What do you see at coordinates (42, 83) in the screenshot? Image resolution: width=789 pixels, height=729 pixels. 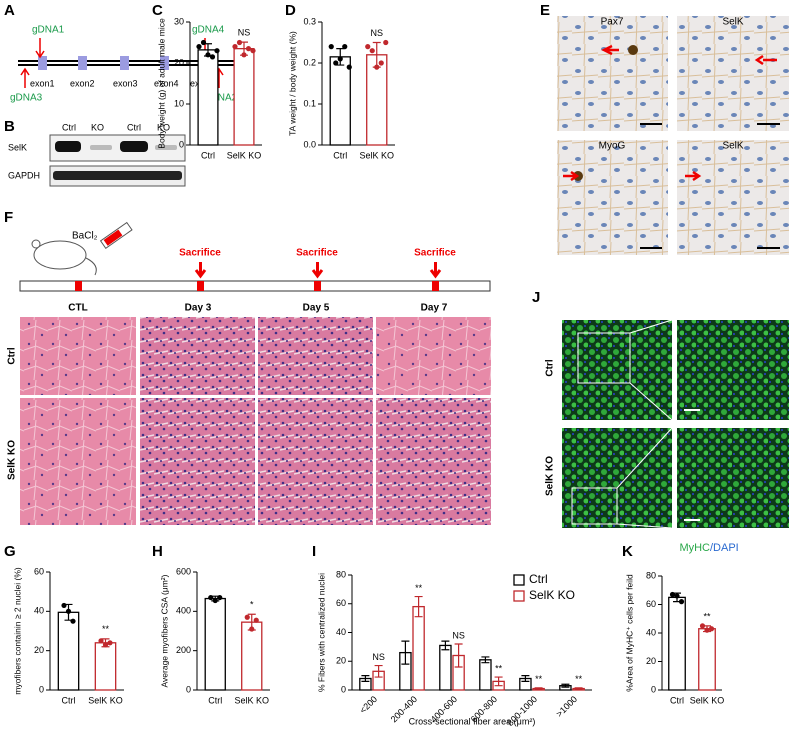 I see `exon-label: exon1` at bounding box center [42, 83].